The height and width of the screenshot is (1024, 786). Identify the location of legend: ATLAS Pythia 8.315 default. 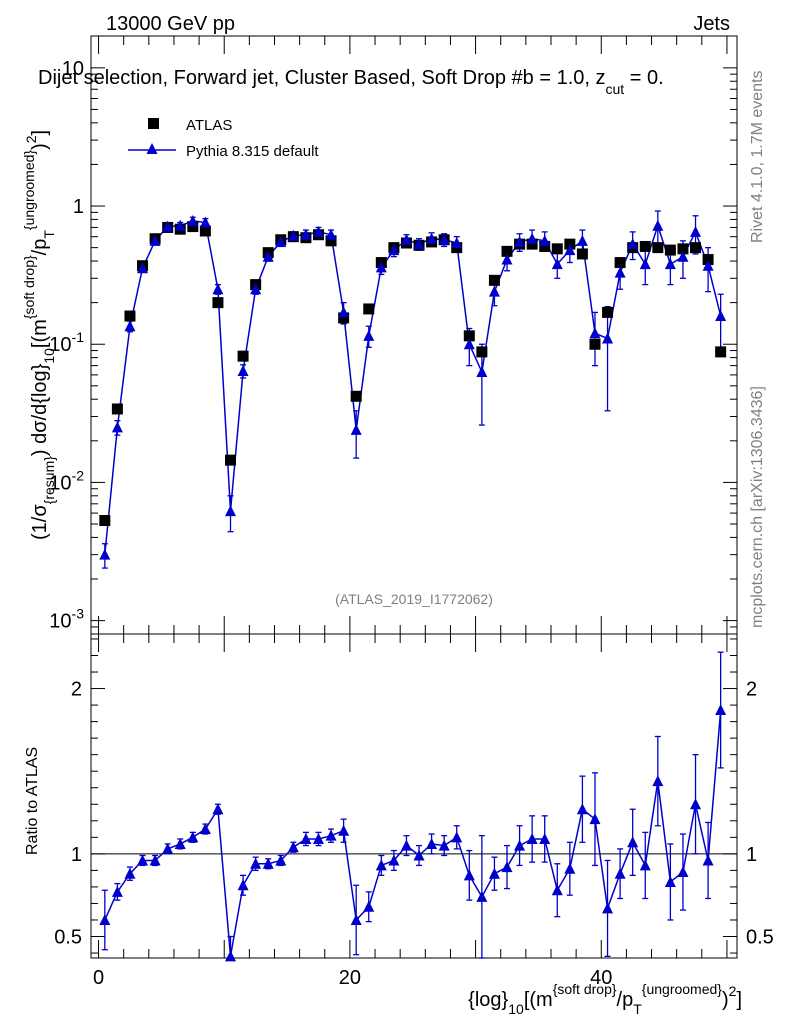
(223, 138).